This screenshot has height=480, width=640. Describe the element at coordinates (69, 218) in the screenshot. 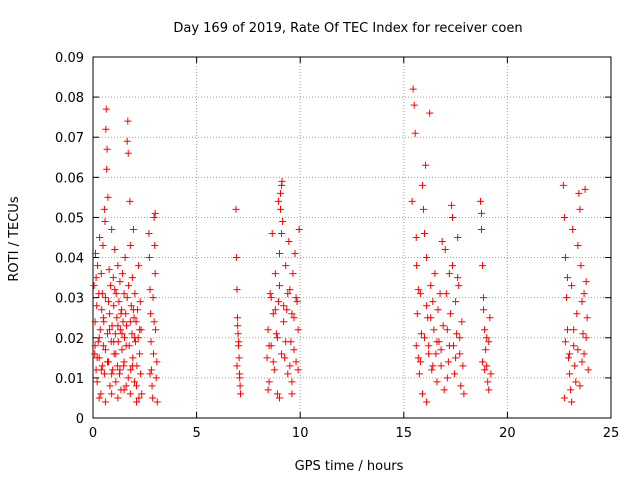

I see `y-tick-label: 0.05` at that location.